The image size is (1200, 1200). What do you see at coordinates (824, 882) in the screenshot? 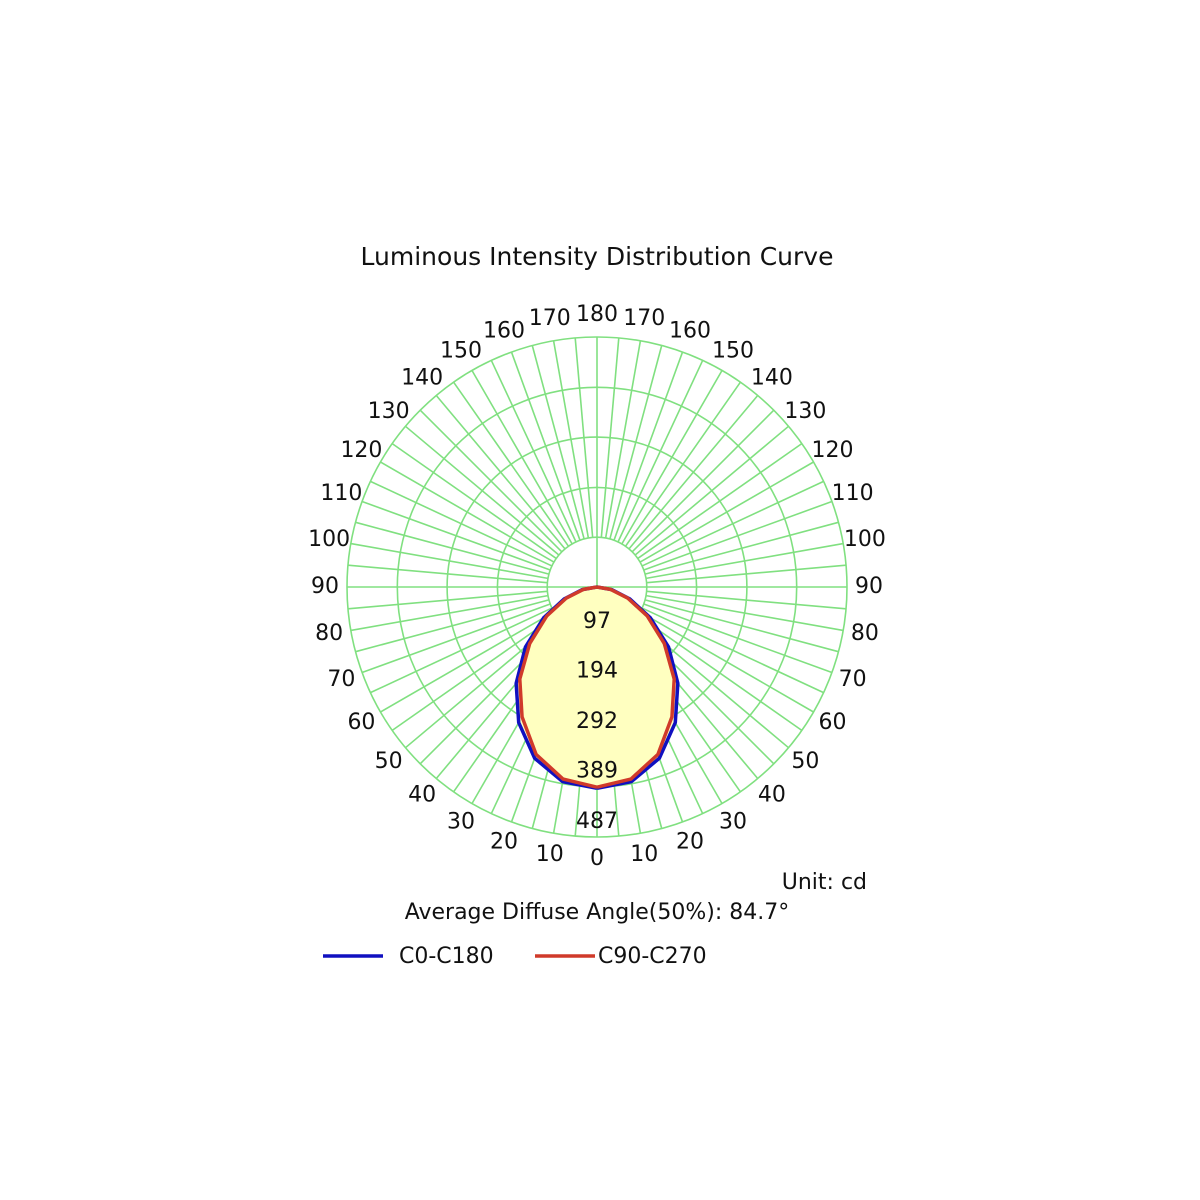
I see `unit-label: Unit: cd` at bounding box center [824, 882].